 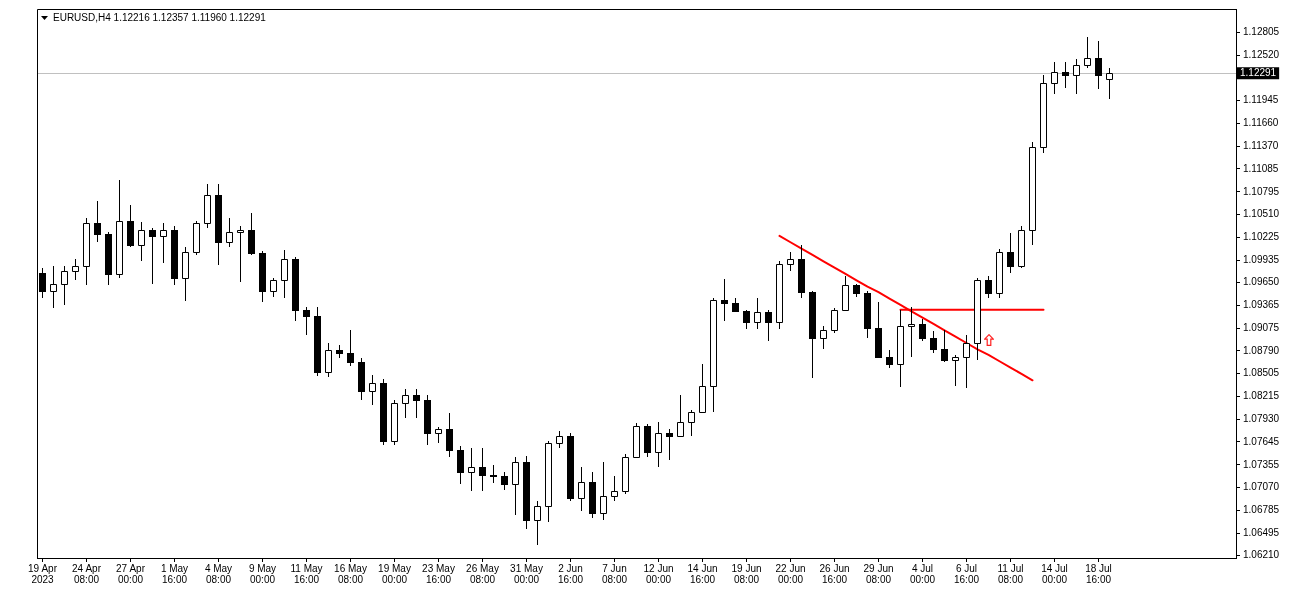 What do you see at coordinates (438, 574) in the screenshot?
I see `x-tick-label: 23 May 16:00` at bounding box center [438, 574].